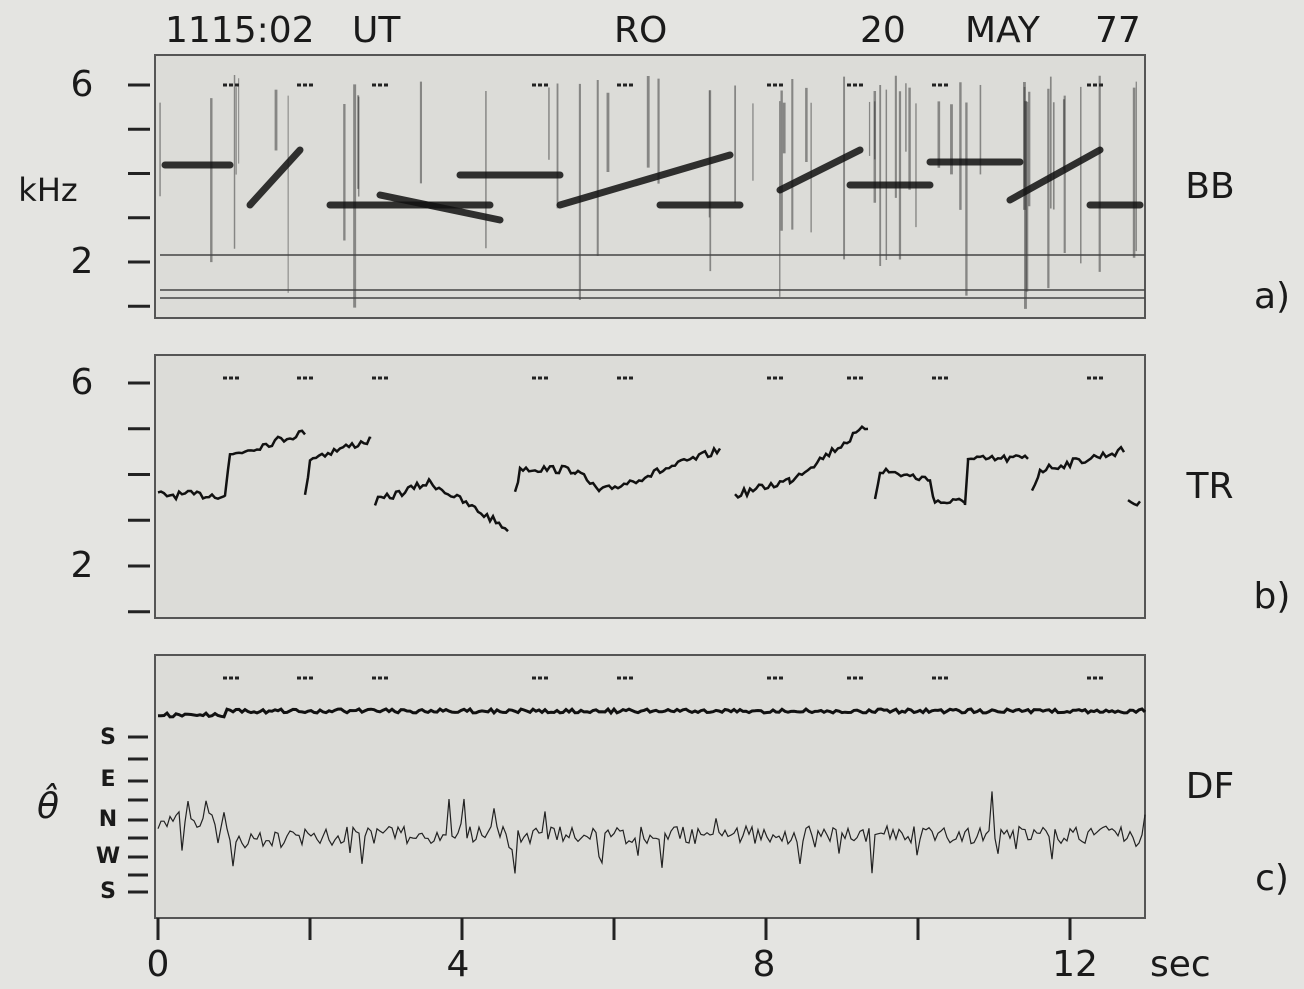  What do you see at coordinates (108, 819) in the screenshot?
I see `y-tick-label: N` at bounding box center [108, 819].